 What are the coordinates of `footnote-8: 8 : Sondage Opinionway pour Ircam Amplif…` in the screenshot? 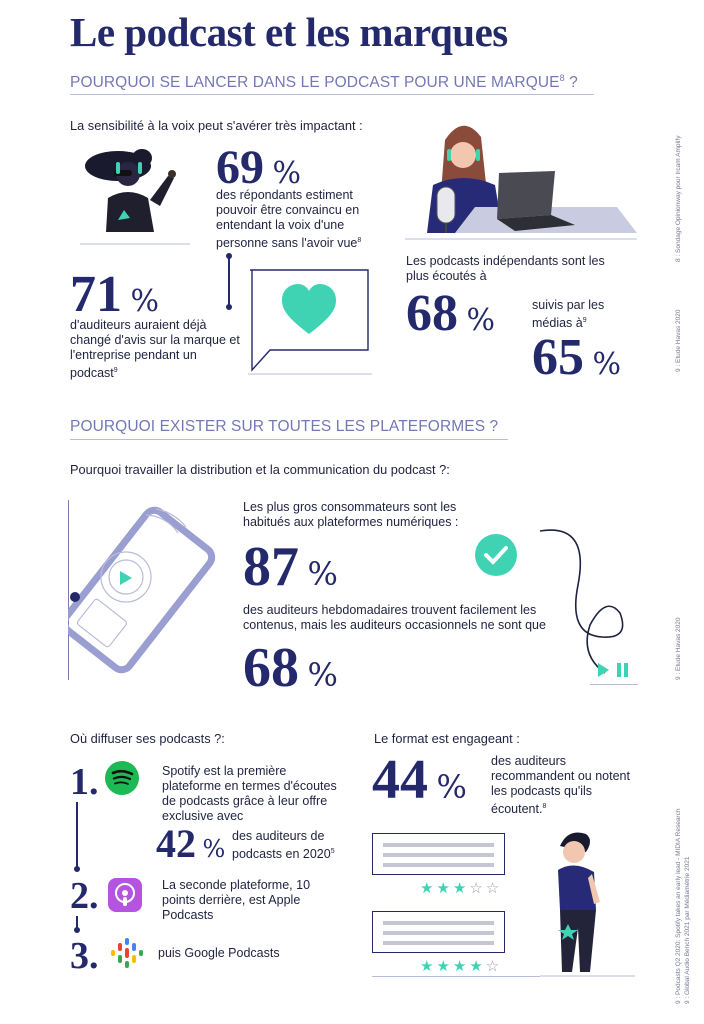 It's located at (678, 198).